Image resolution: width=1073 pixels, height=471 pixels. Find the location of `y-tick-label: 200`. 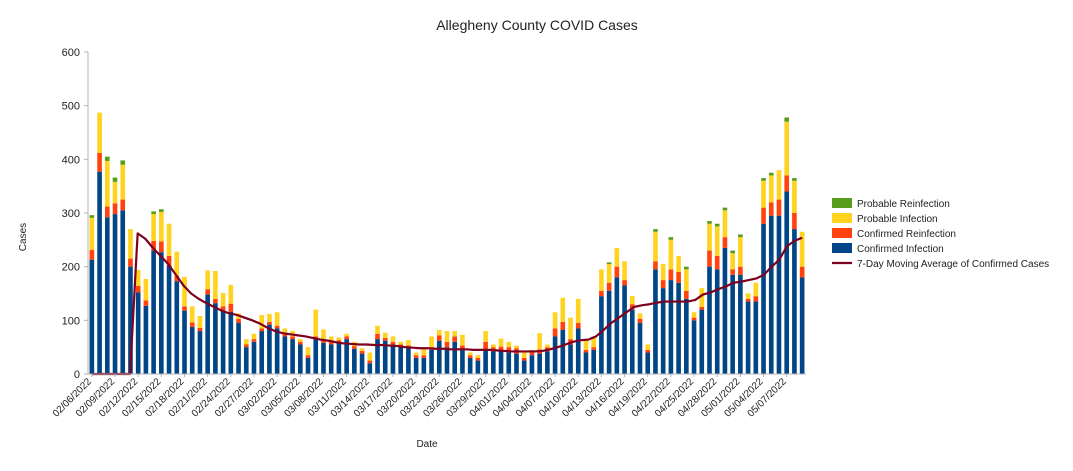

y-tick-label: 200 is located at coordinates (71, 268).